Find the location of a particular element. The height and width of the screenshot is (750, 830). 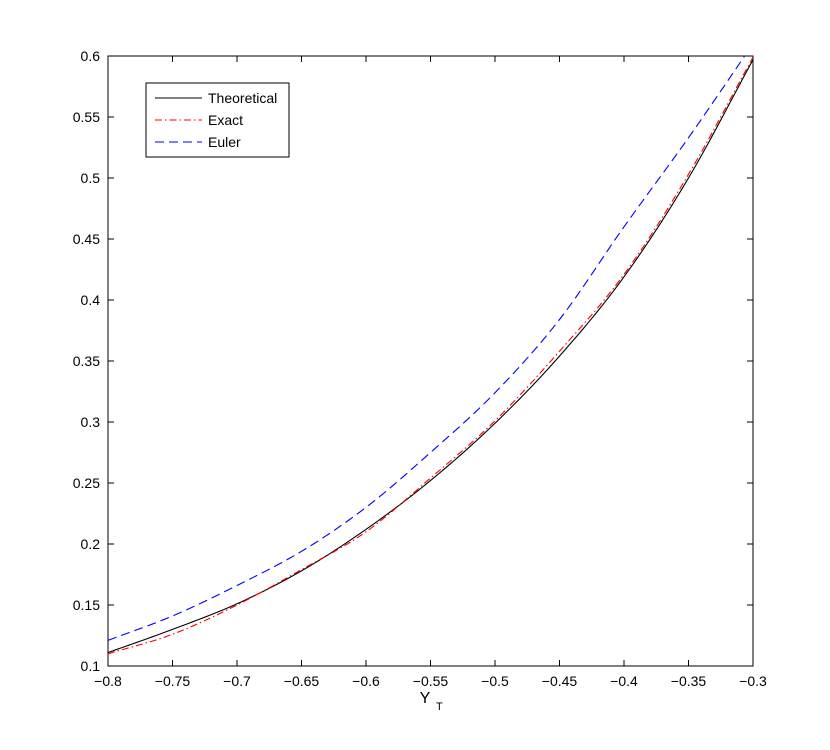

x-tick-label: −0.8 is located at coordinates (108, 681).